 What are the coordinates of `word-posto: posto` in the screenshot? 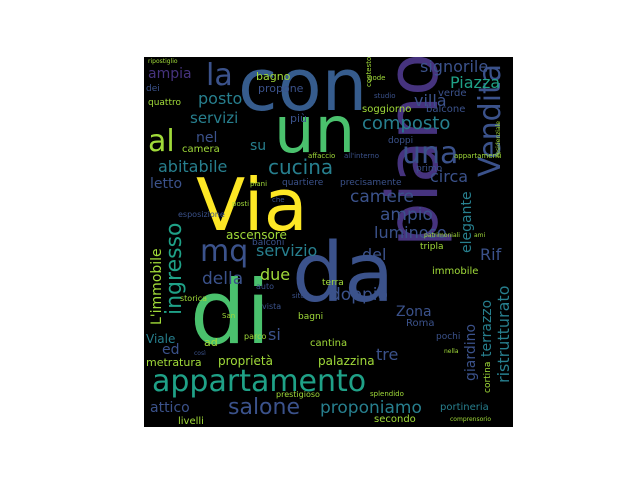 It's located at (220, 98).